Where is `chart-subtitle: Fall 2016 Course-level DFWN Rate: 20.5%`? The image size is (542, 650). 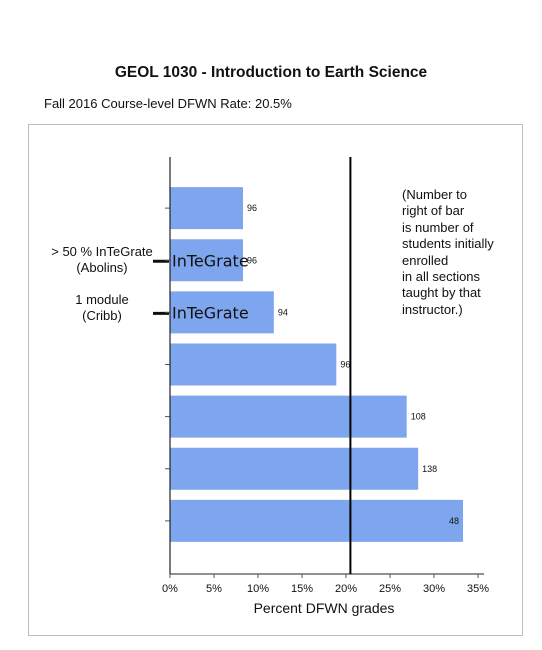 chart-subtitle: Fall 2016 Course-level DFWN Rate: 20.5% is located at coordinates (168, 103).